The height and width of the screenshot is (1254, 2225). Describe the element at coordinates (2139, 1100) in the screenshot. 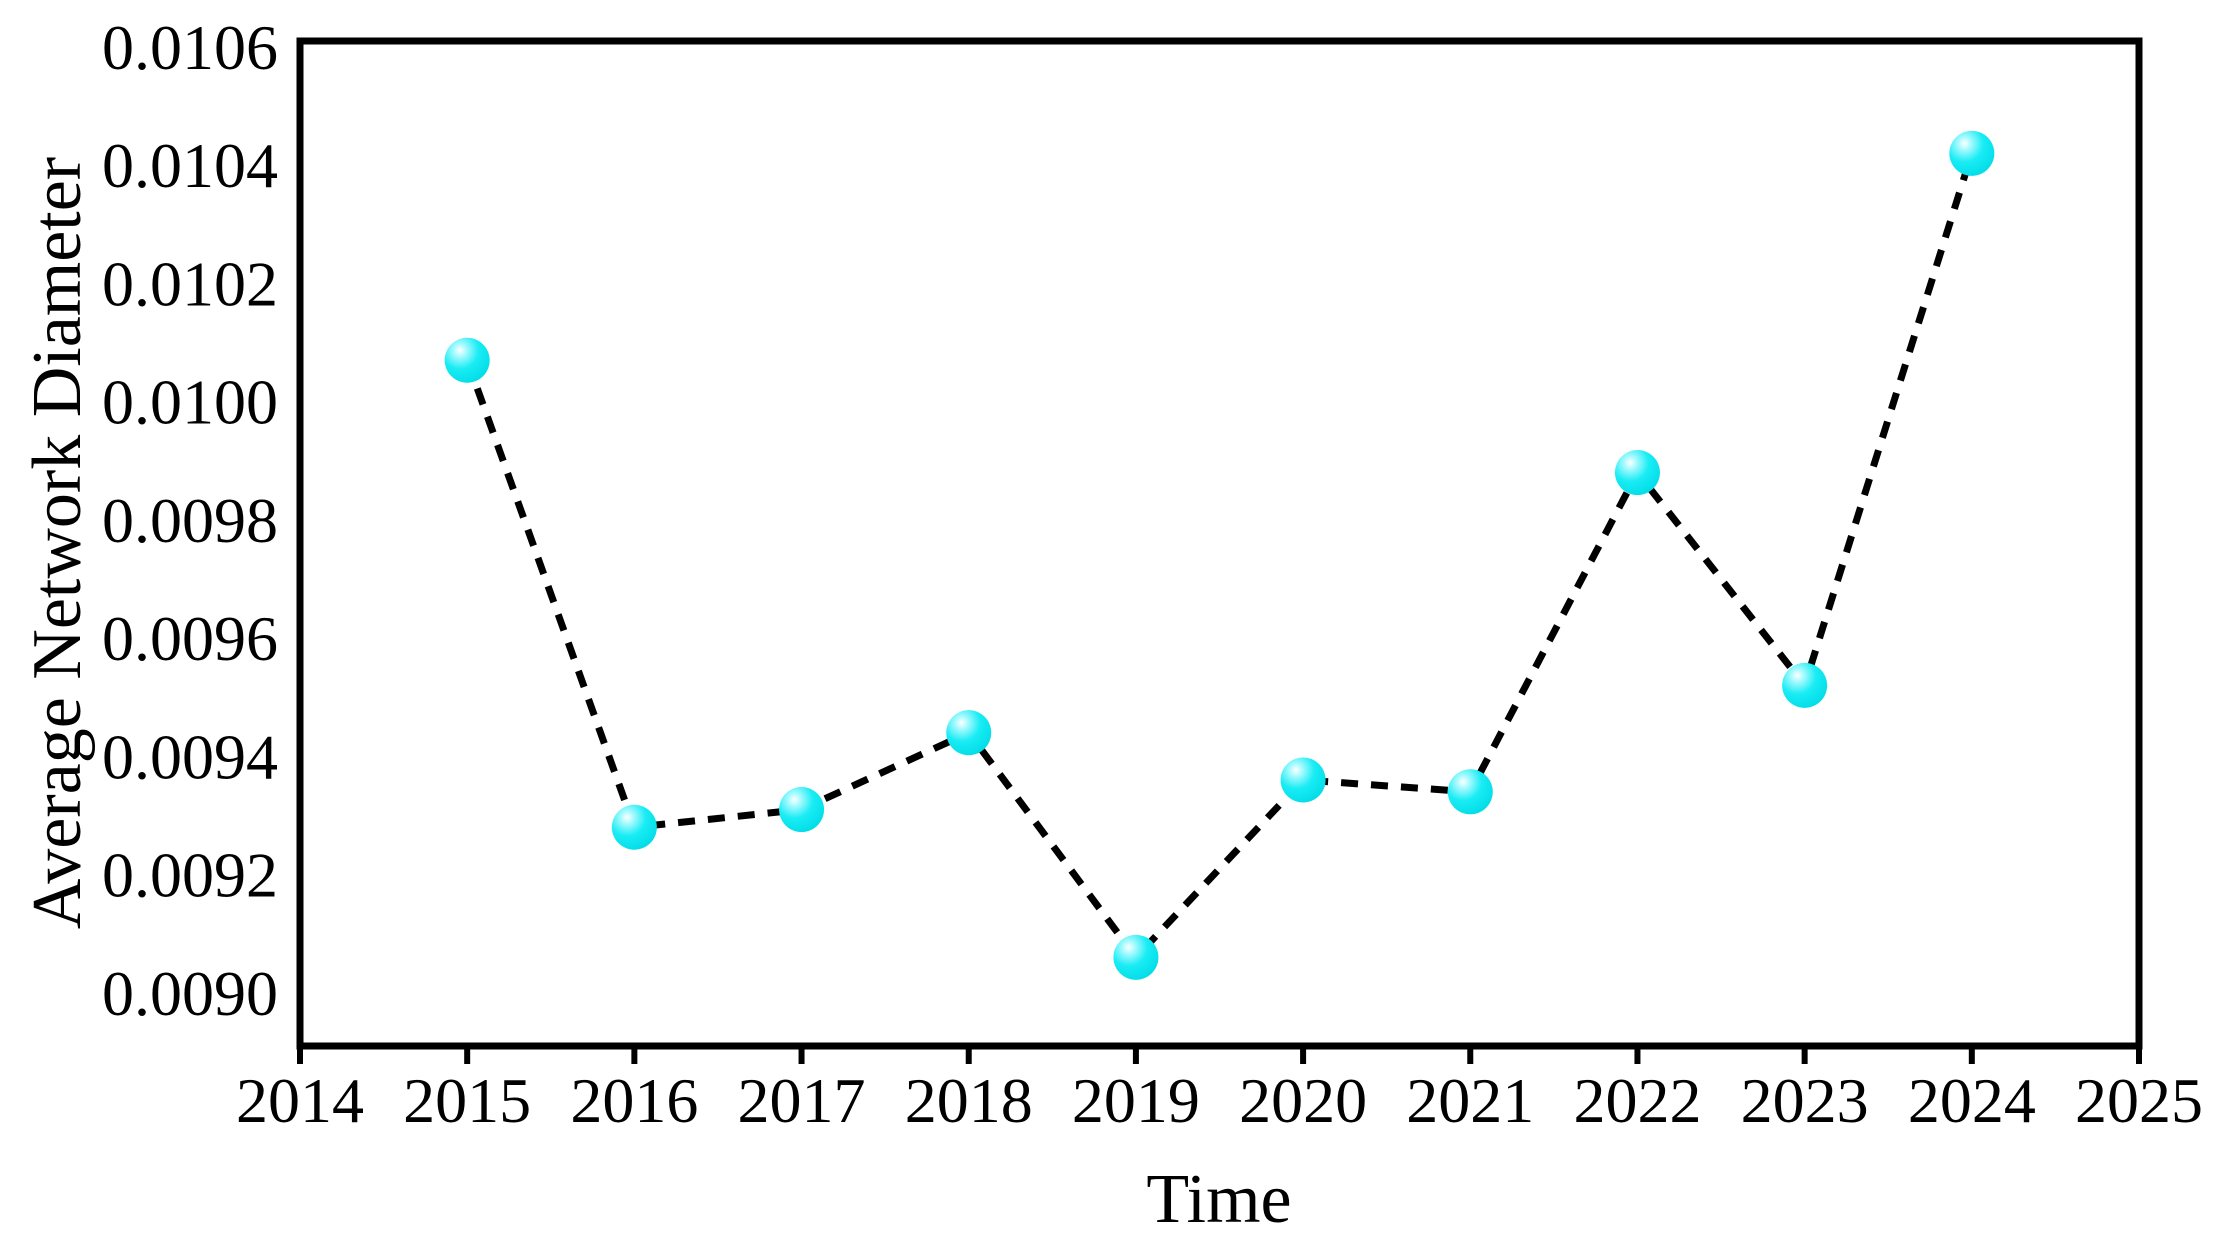

I see `x-tick-label-2025: 2025` at that location.